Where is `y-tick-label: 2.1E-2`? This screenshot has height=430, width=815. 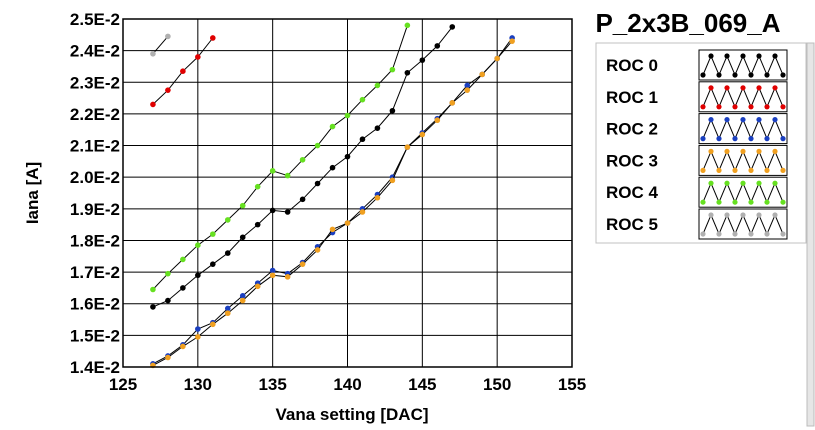
y-tick-label: 2.1E-2 is located at coordinates (95, 146).